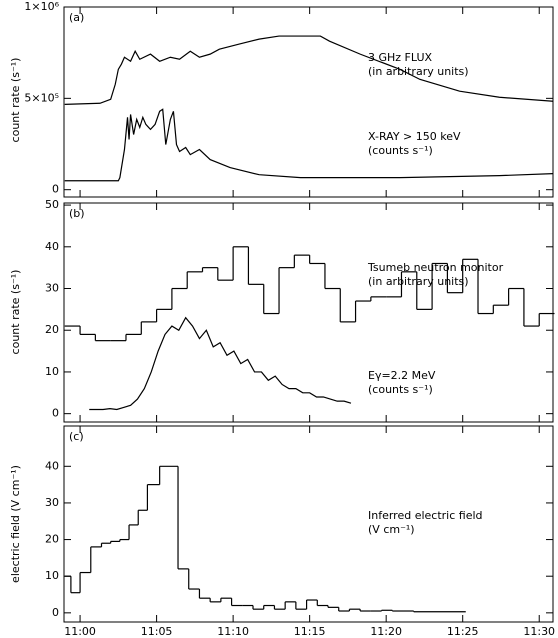 The width and height of the screenshot is (558, 638). What do you see at coordinates (233, 631) in the screenshot?
I see `x-tick-label: 11:10` at bounding box center [233, 631].